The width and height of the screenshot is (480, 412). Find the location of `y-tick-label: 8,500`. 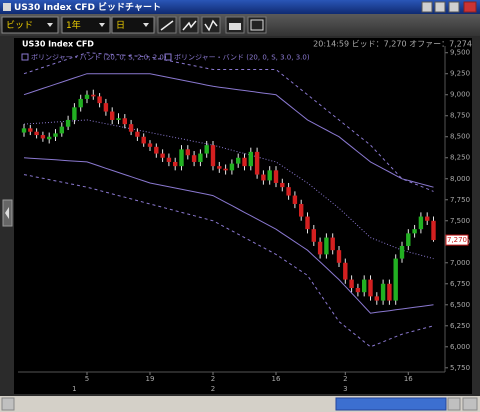

y-tick-label: 8,500 is located at coordinates (460, 137).